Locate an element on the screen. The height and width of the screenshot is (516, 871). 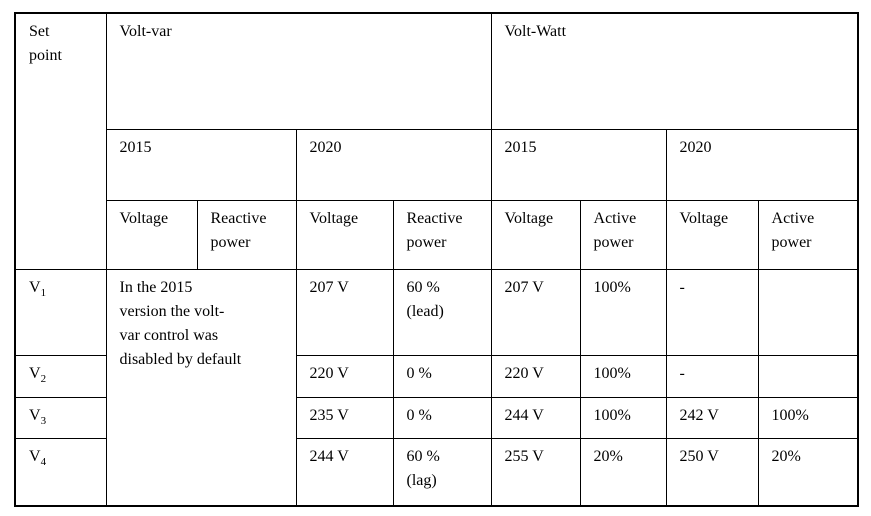
col-header-voltage-3: Voltage is located at coordinates (535, 234).